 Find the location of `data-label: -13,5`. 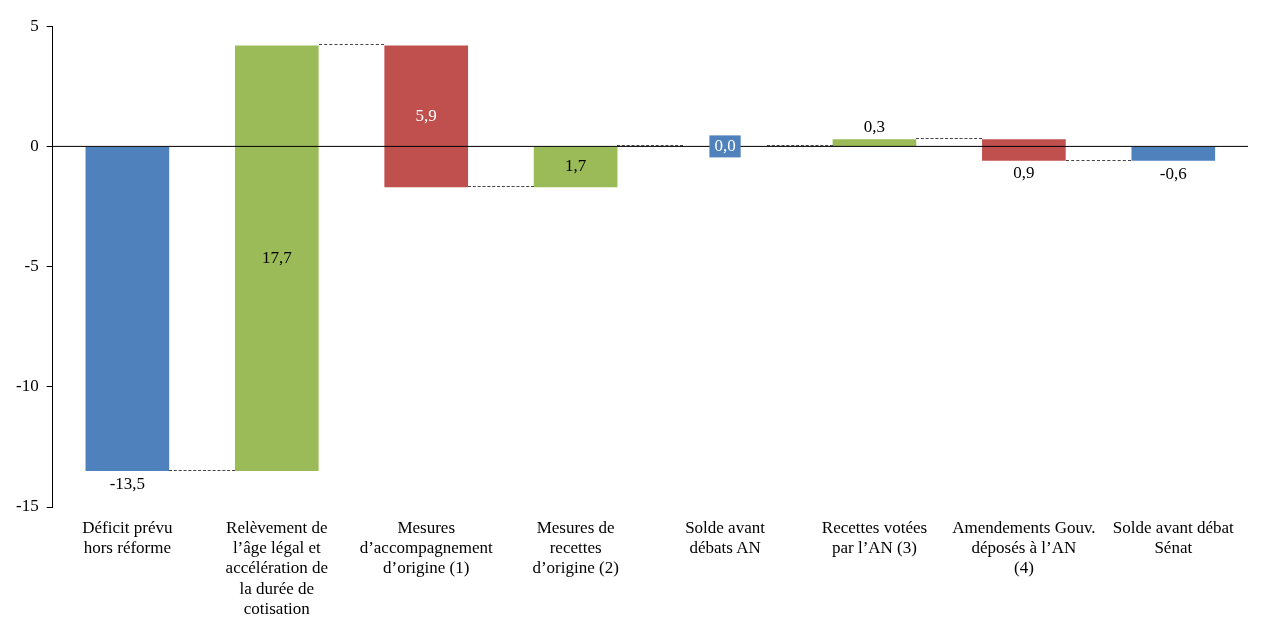

data-label: -13,5 is located at coordinates (127, 484).